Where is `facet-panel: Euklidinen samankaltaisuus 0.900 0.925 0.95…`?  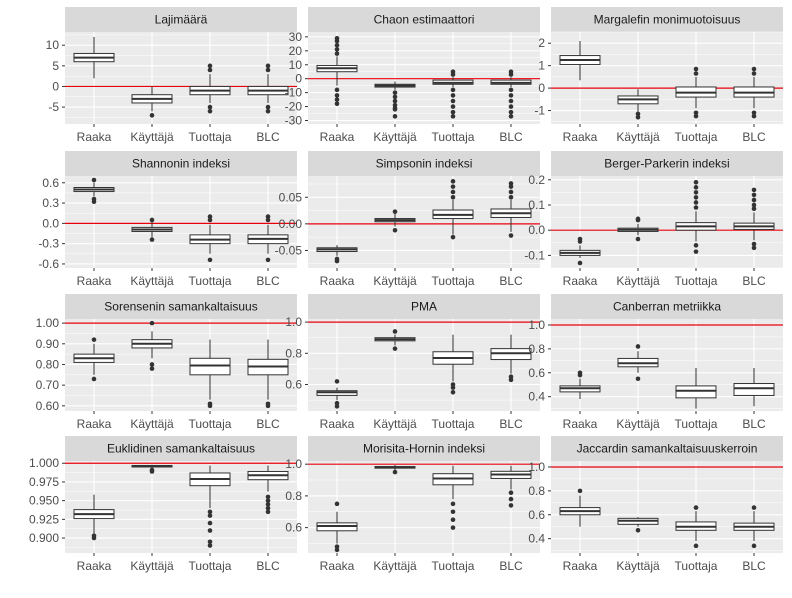 facet-panel: Euklidinen samankaltaisuus 0.900 0.925 0.95… is located at coordinates (163, 504).